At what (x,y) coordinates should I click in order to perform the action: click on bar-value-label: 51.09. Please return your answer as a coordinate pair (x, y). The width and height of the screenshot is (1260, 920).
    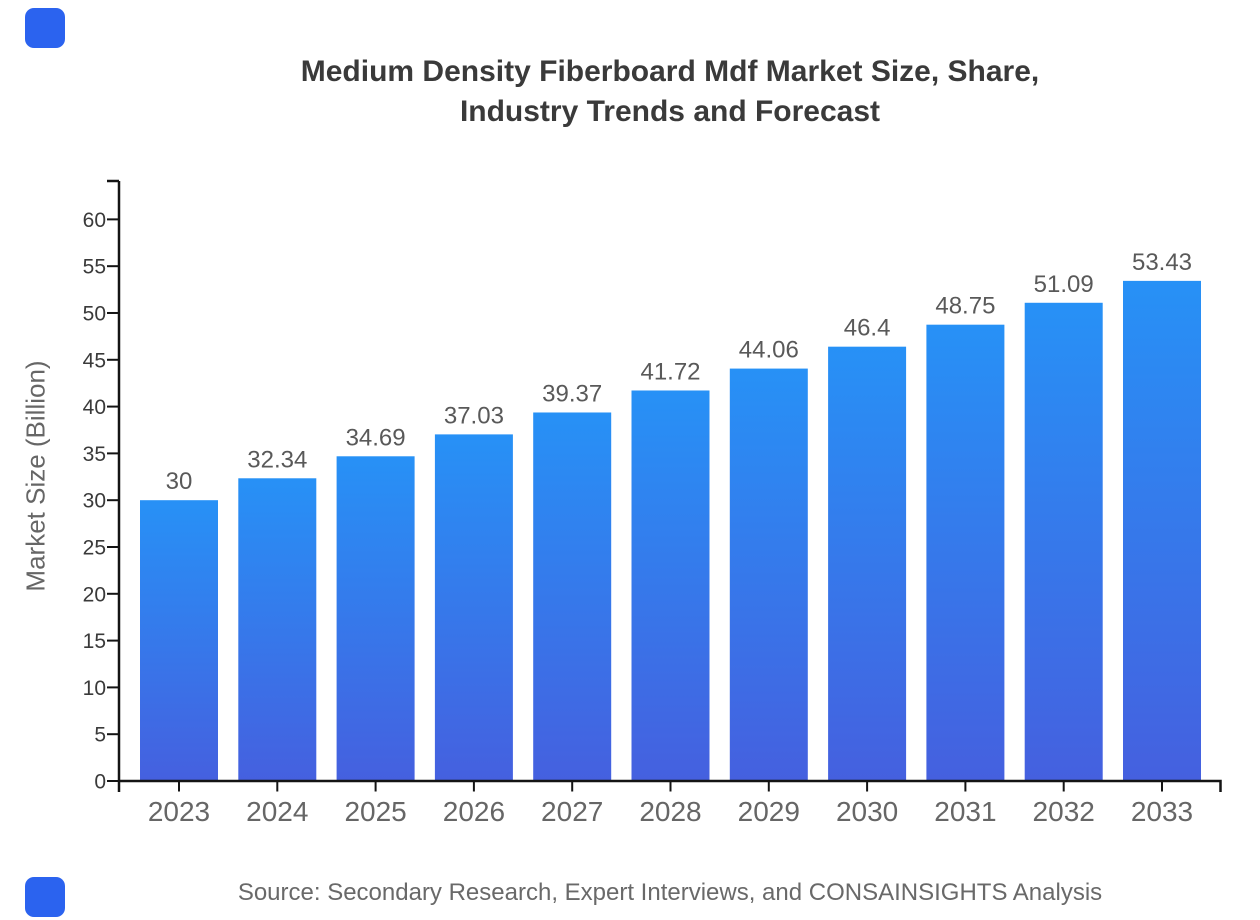
    Looking at the image, I should click on (1064, 284).